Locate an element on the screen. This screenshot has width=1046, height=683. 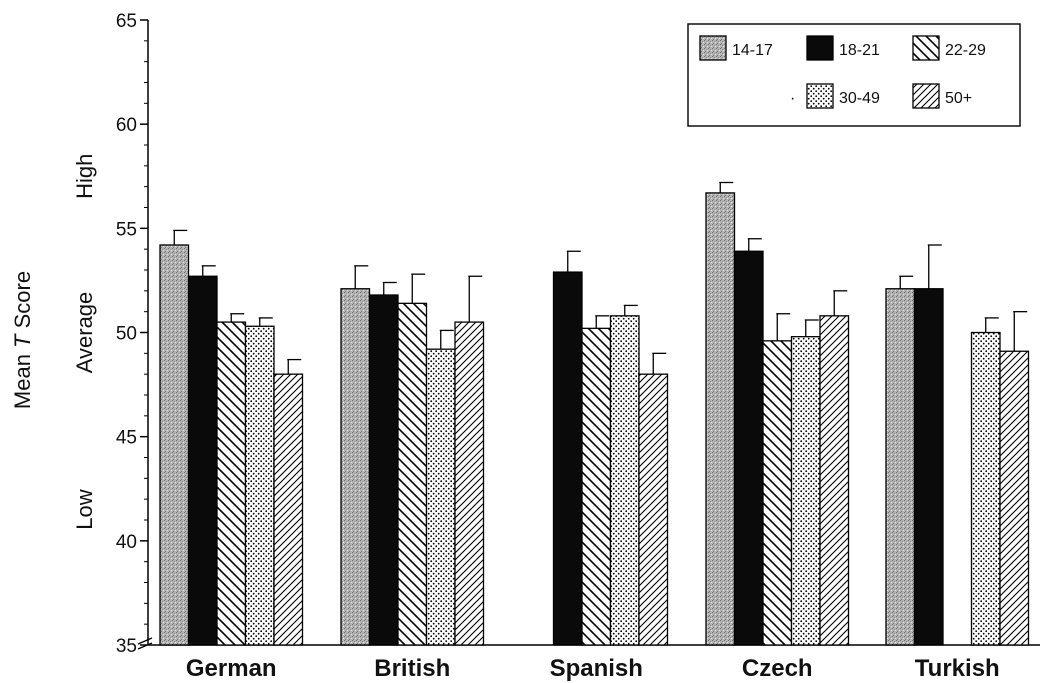
level-label: Average is located at coordinates (84, 333).